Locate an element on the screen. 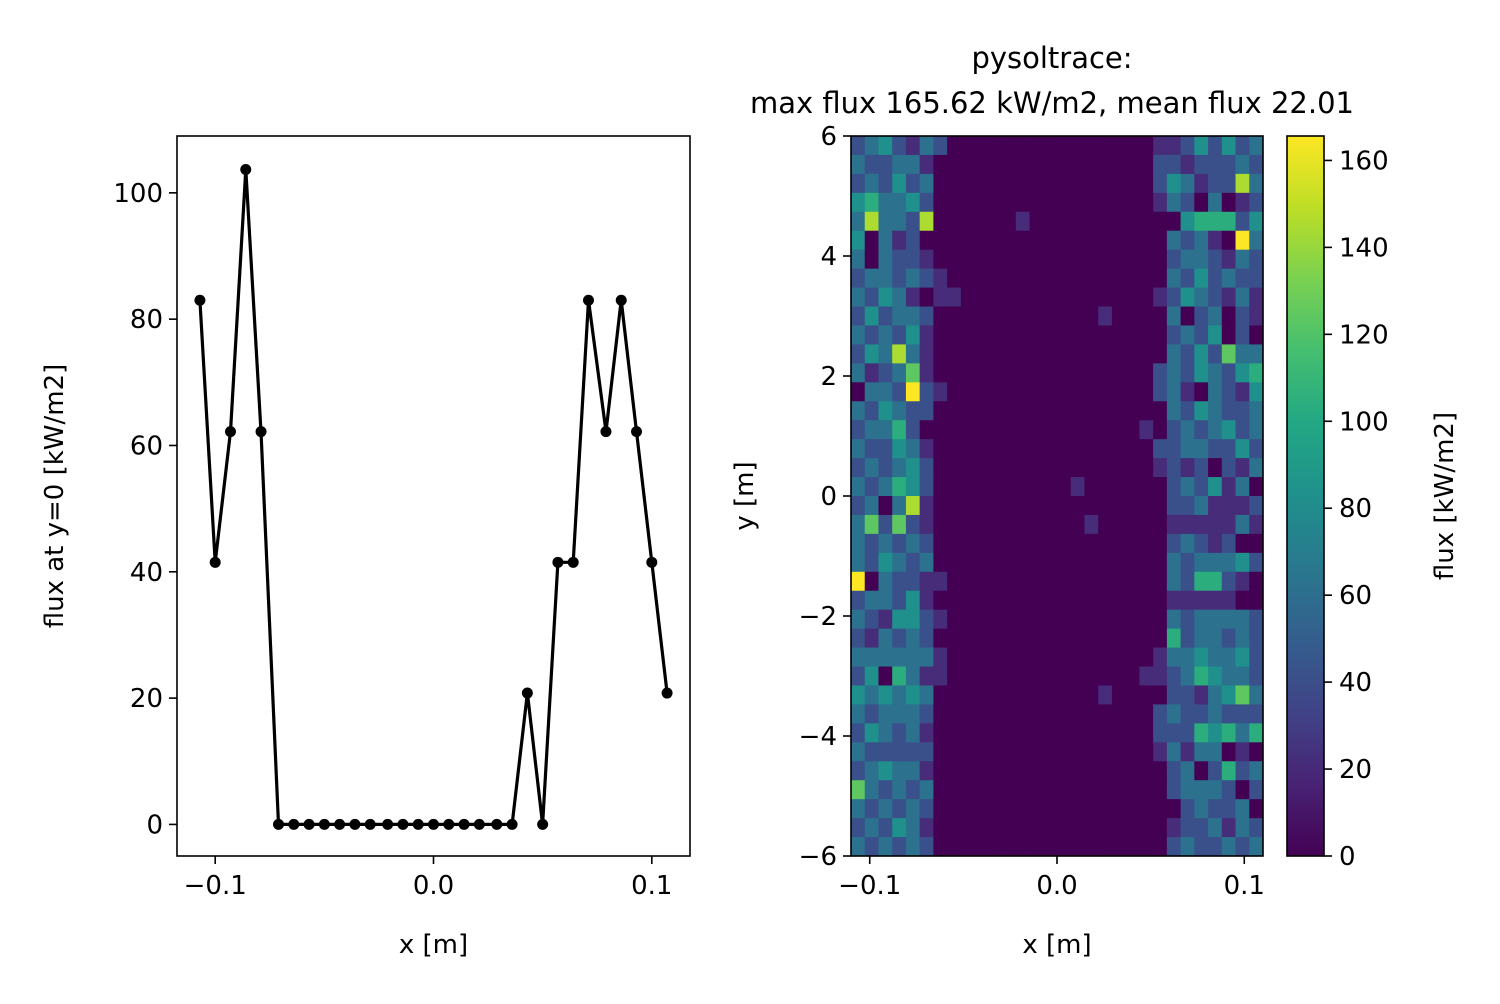  colorbar-tick-label: 120 is located at coordinates (1364, 335).